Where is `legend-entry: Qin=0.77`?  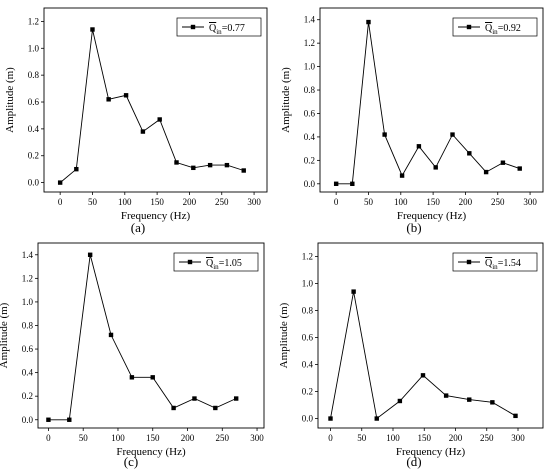
legend-entry: Qin=0.77 is located at coordinates (227, 29).